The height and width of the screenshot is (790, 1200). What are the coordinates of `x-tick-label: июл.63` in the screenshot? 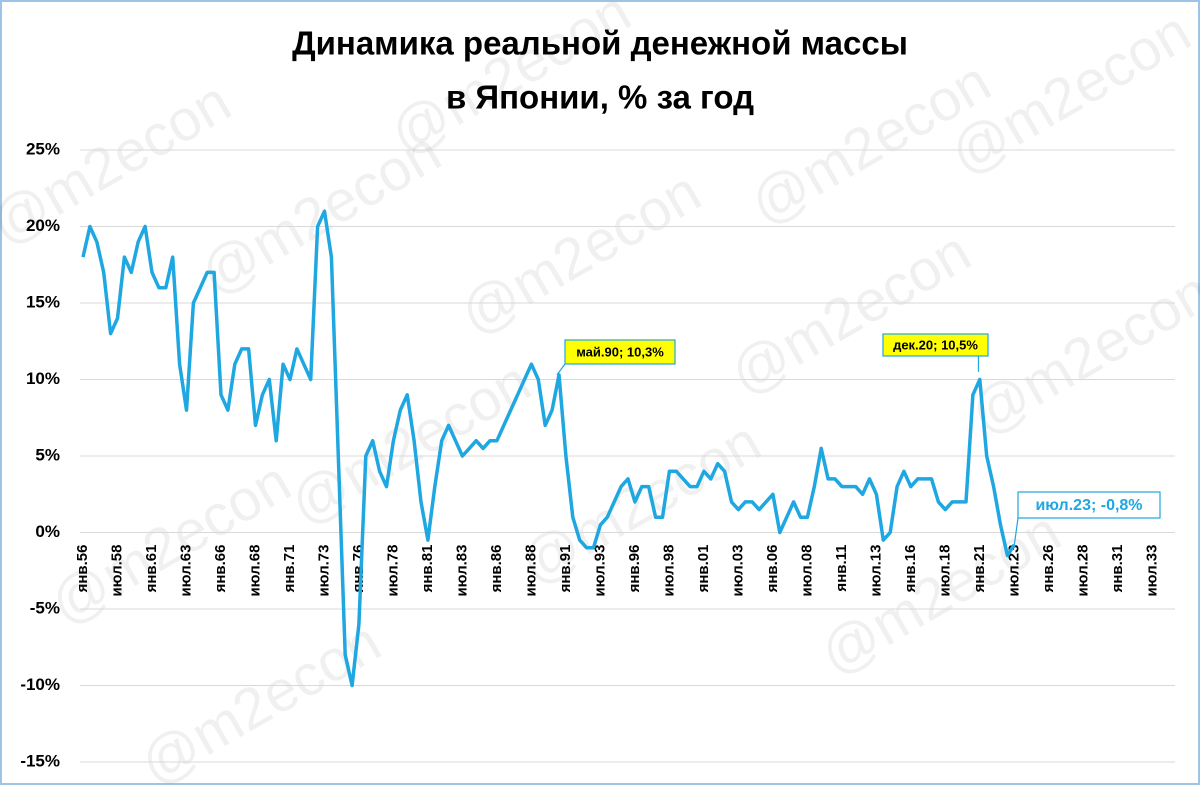 It's located at (185, 571).